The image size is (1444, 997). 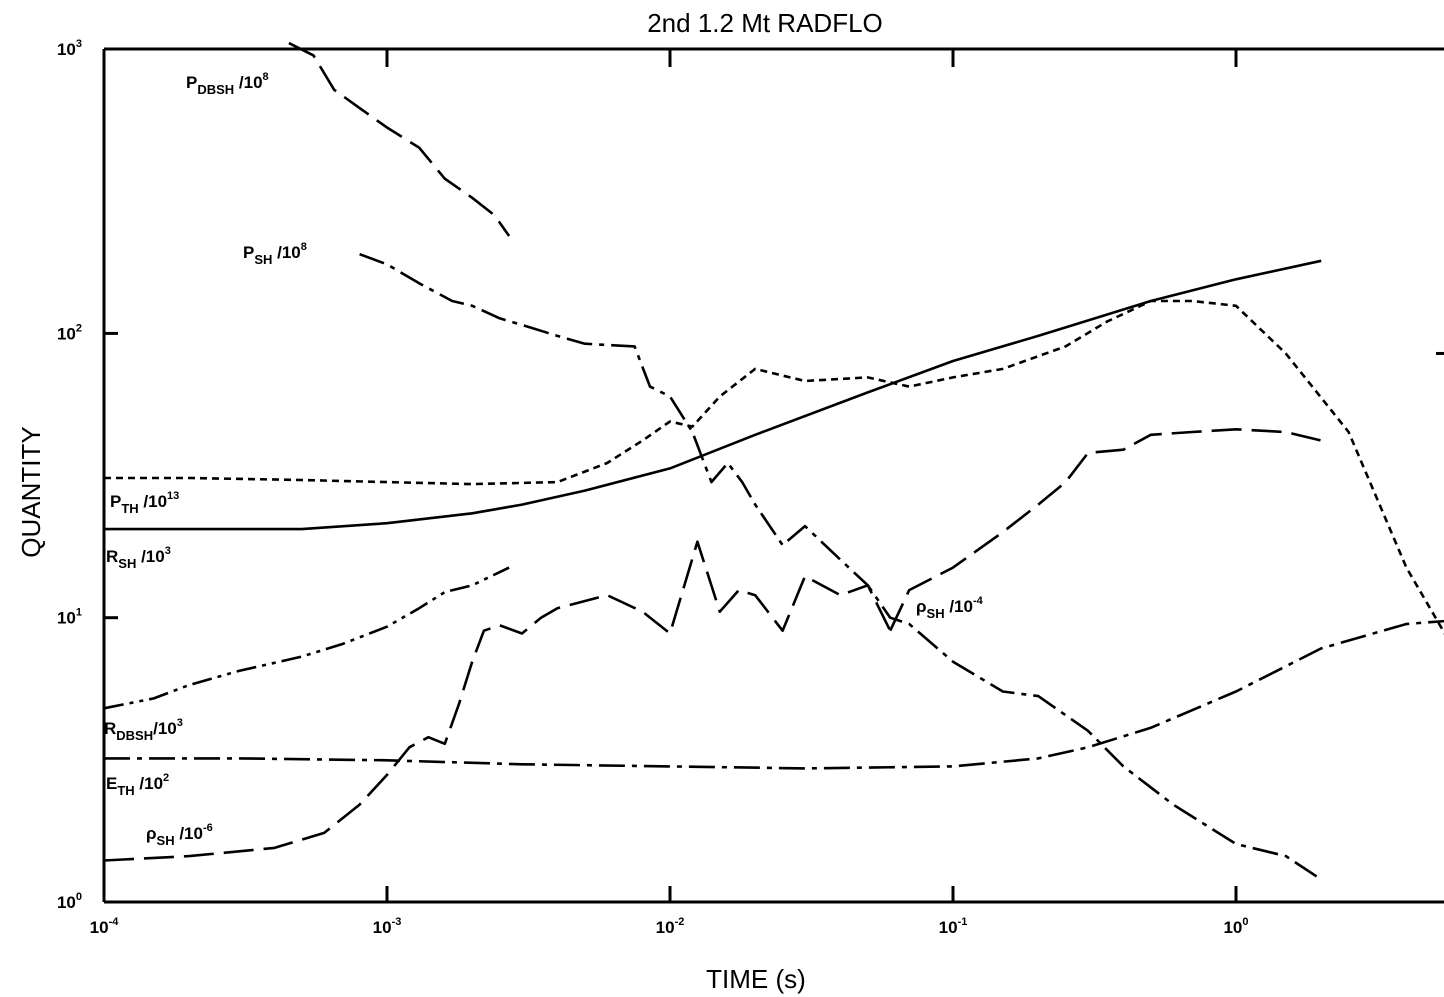 I want to click on x-tick-label: 10⁻¹, so click(x=953, y=926).